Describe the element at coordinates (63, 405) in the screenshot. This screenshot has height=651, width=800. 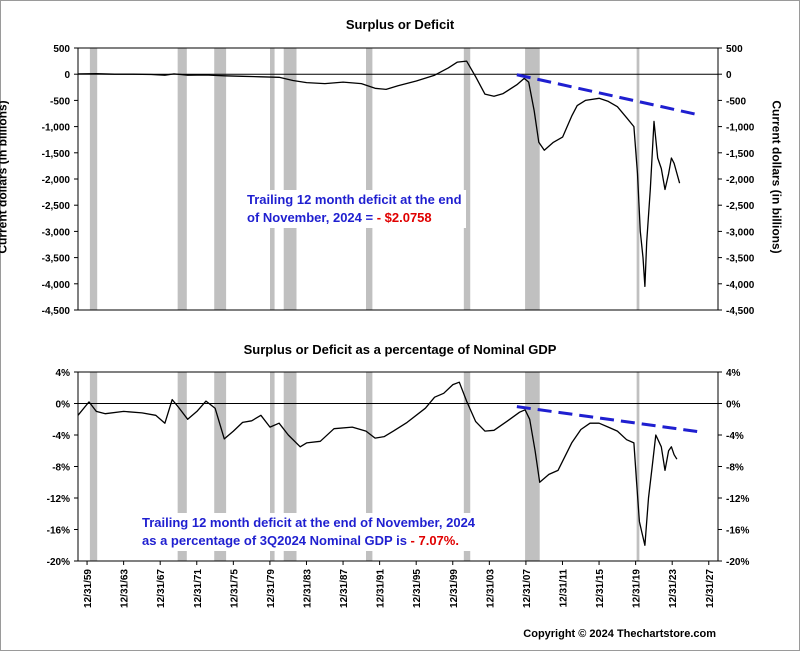
I see `bottom-left-ytick-label: 0%` at that location.